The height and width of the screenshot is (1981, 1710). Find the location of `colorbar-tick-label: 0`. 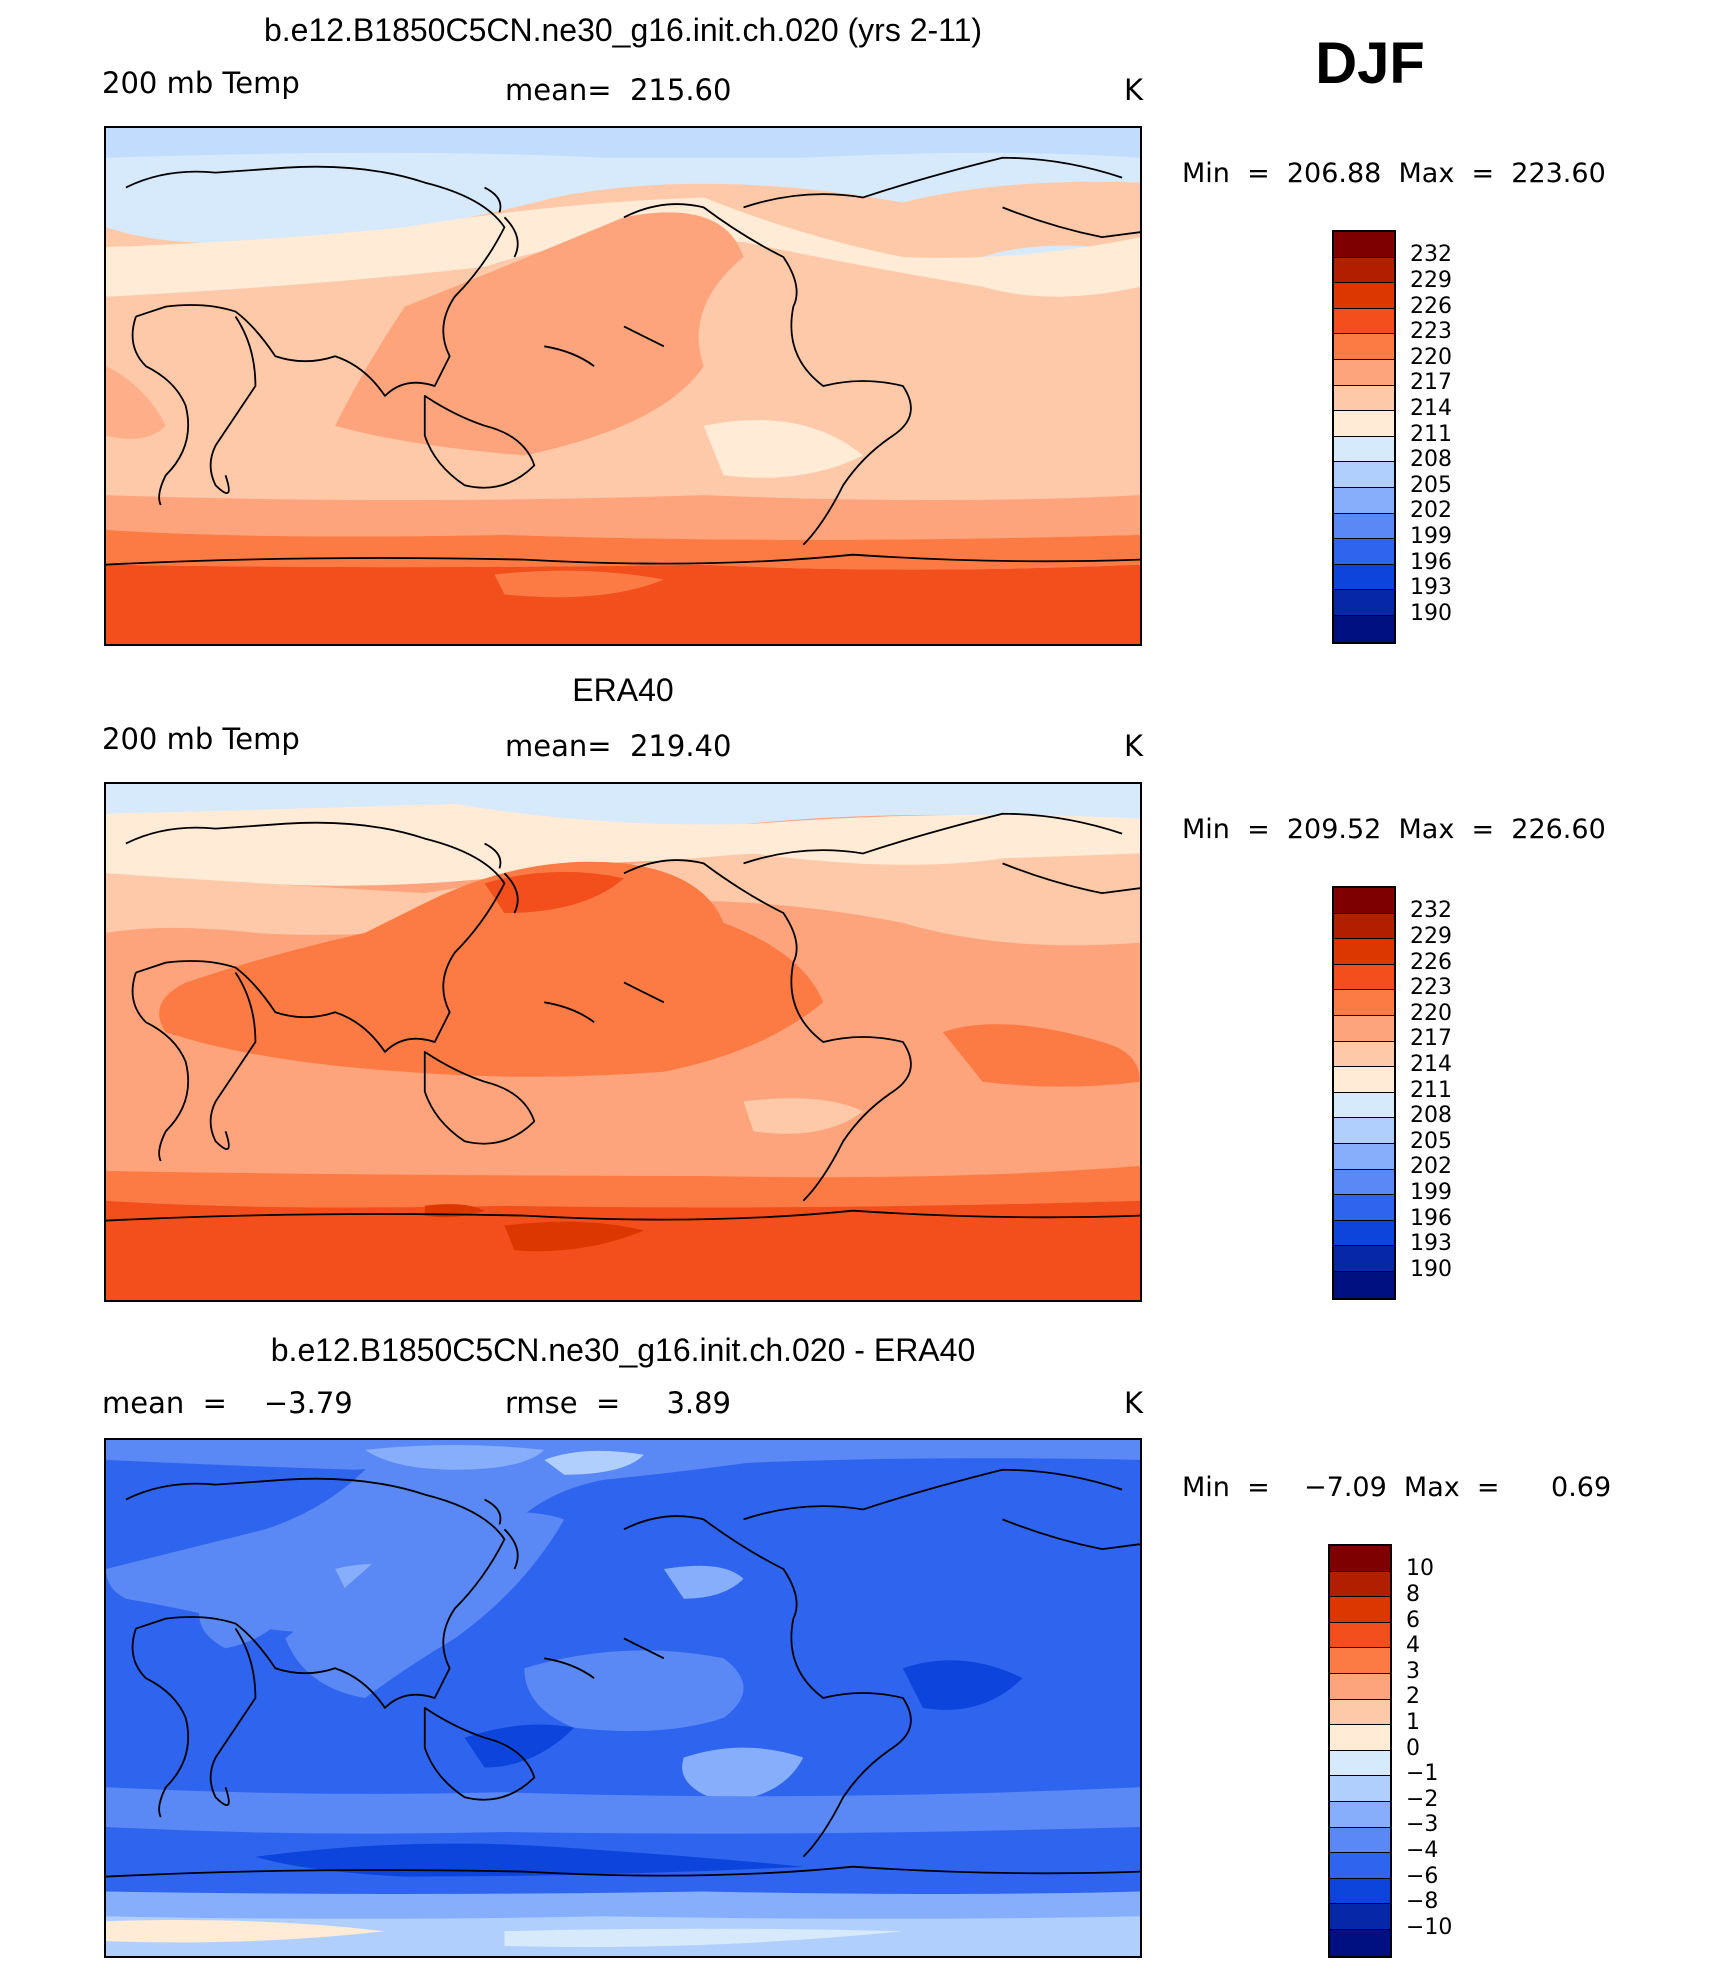

colorbar-tick-label: 0 is located at coordinates (1413, 1748).